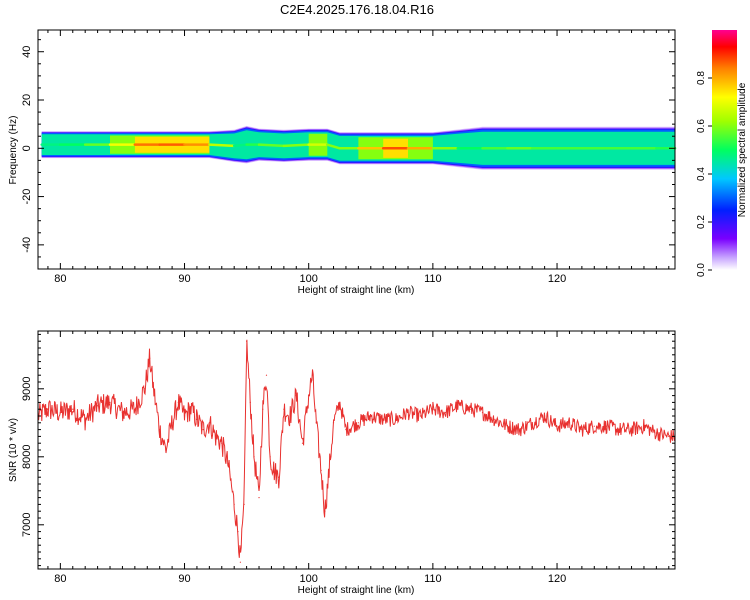  I want to click on y-tick-label: 0, so click(27, 148).